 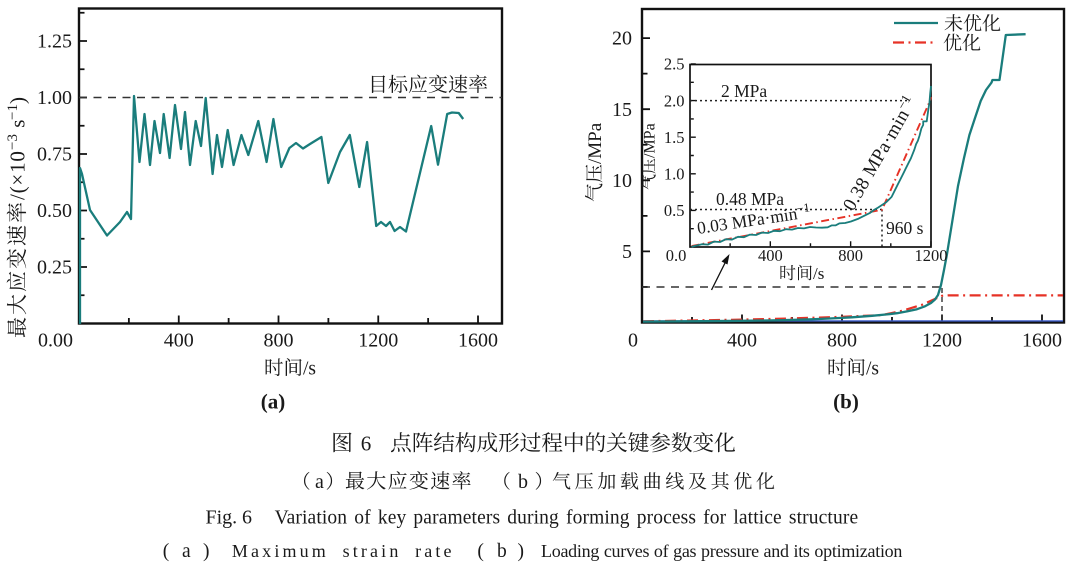 What do you see at coordinates (13, 112) in the screenshot?
I see `svg-text: −1` at bounding box center [13, 112].